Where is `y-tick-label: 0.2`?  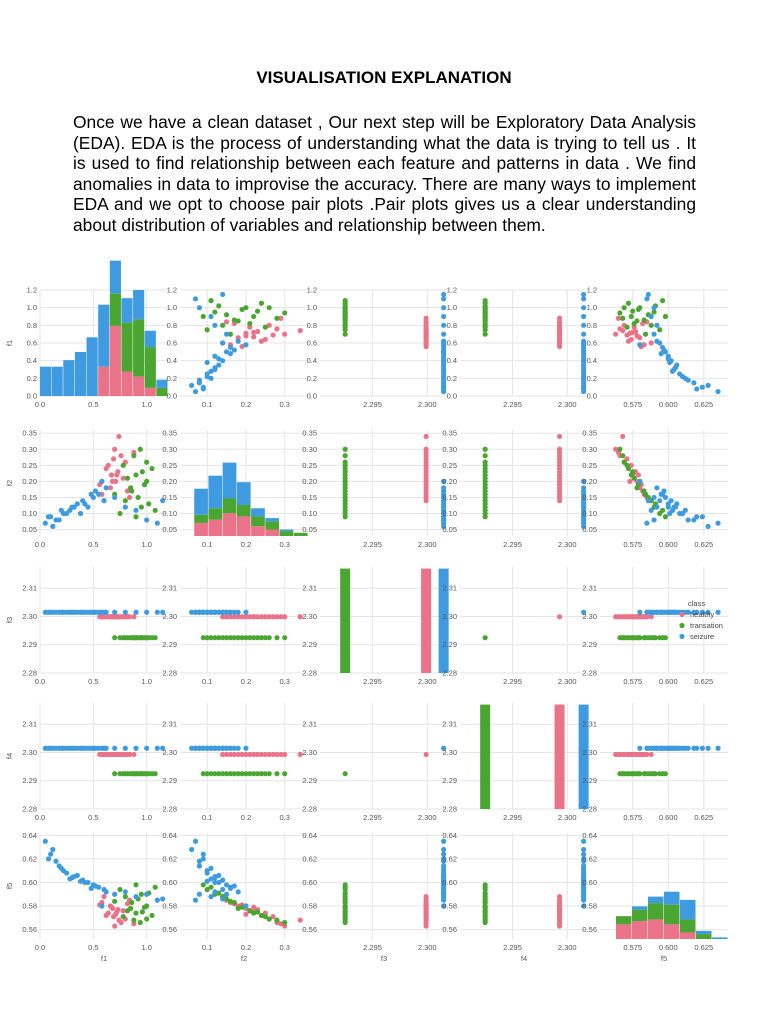 y-tick-label: 0.2 is located at coordinates (592, 378).